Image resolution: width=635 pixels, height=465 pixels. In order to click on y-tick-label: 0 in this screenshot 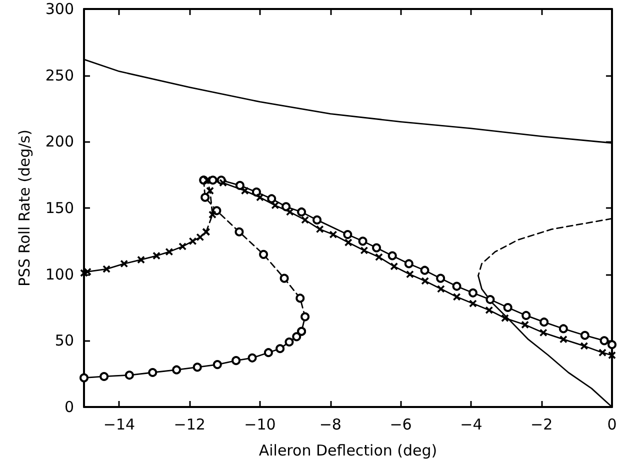, I will do `click(69, 407)`.